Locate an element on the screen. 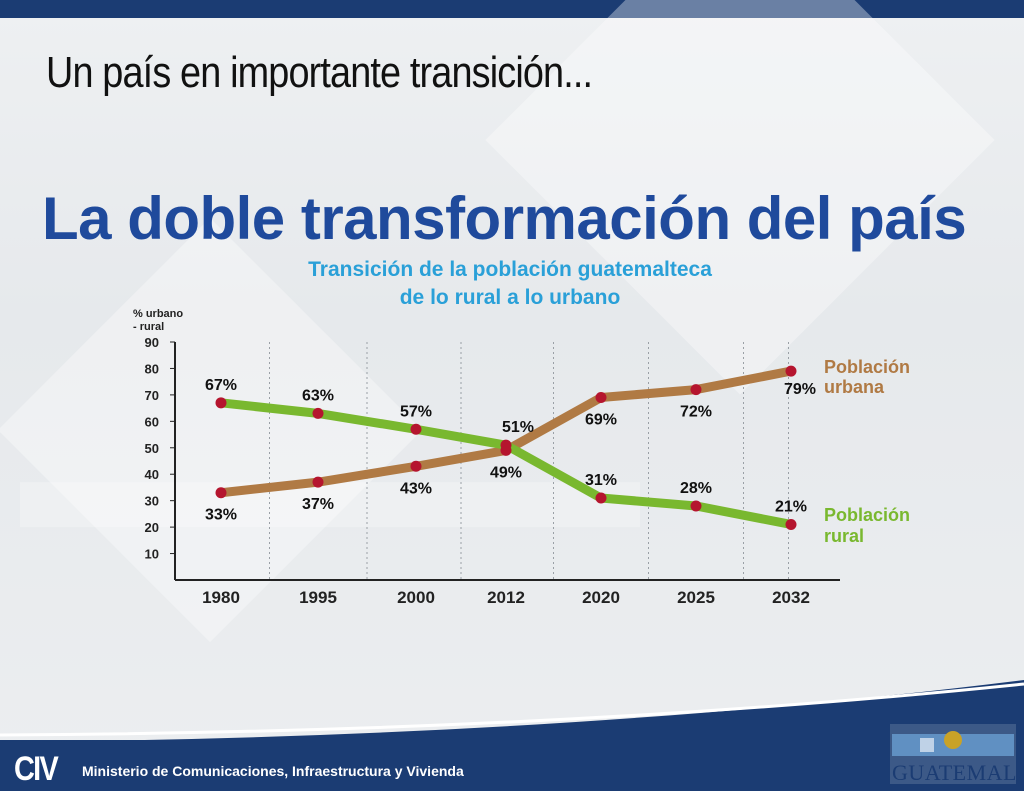 This screenshot has width=1024, height=791. chart-title-line-2: de lo rural a lo urbano is located at coordinates (510, 297).